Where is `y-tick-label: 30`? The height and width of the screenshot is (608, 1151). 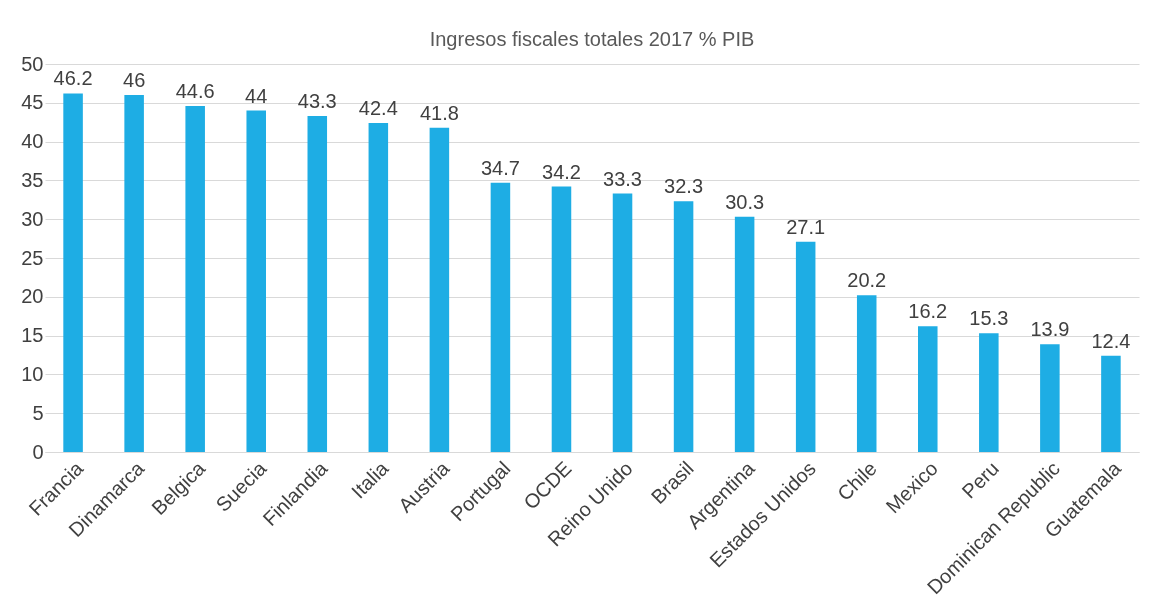 y-tick-label: 30 is located at coordinates (32, 218).